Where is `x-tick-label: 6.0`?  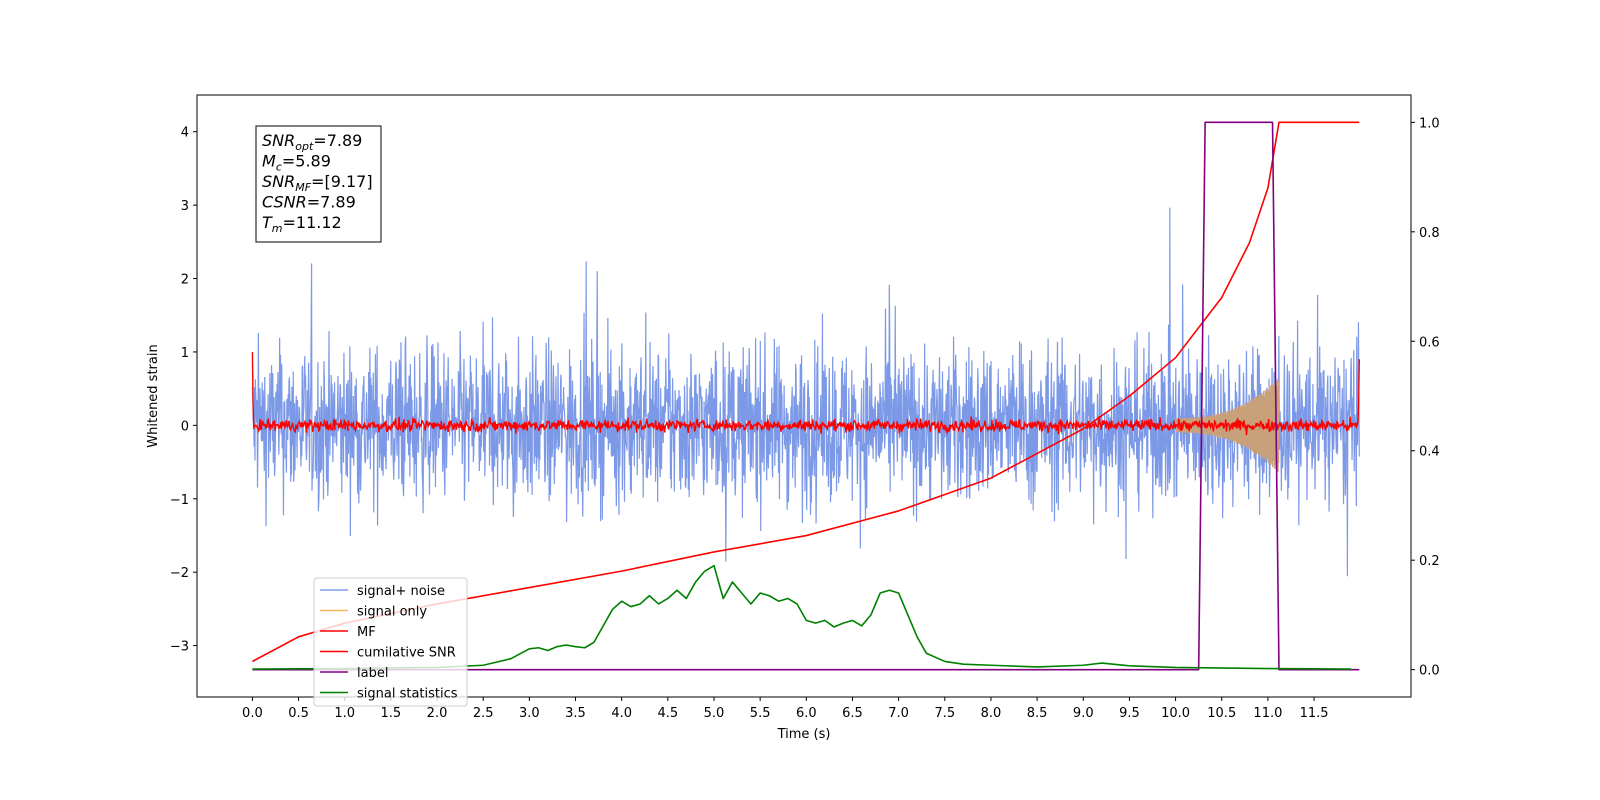 x-tick-label: 6.0 is located at coordinates (806, 713).